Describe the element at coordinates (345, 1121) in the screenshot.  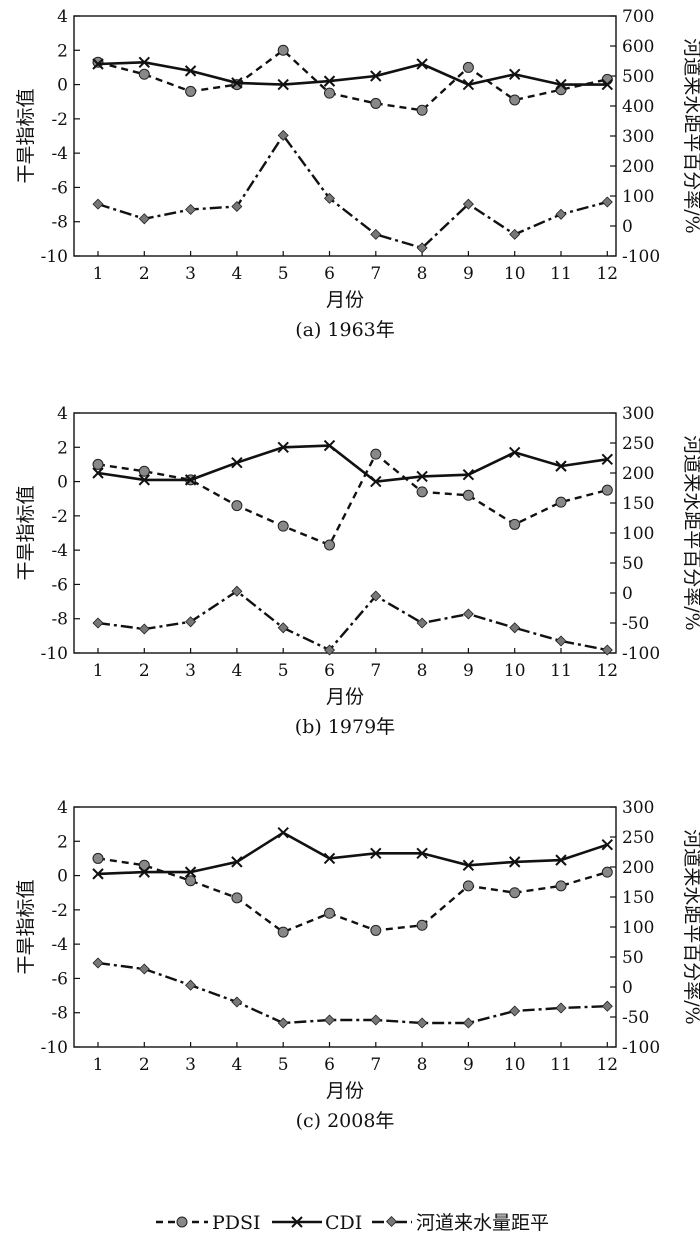
I see `chart-caption: (c) 2008年` at that location.